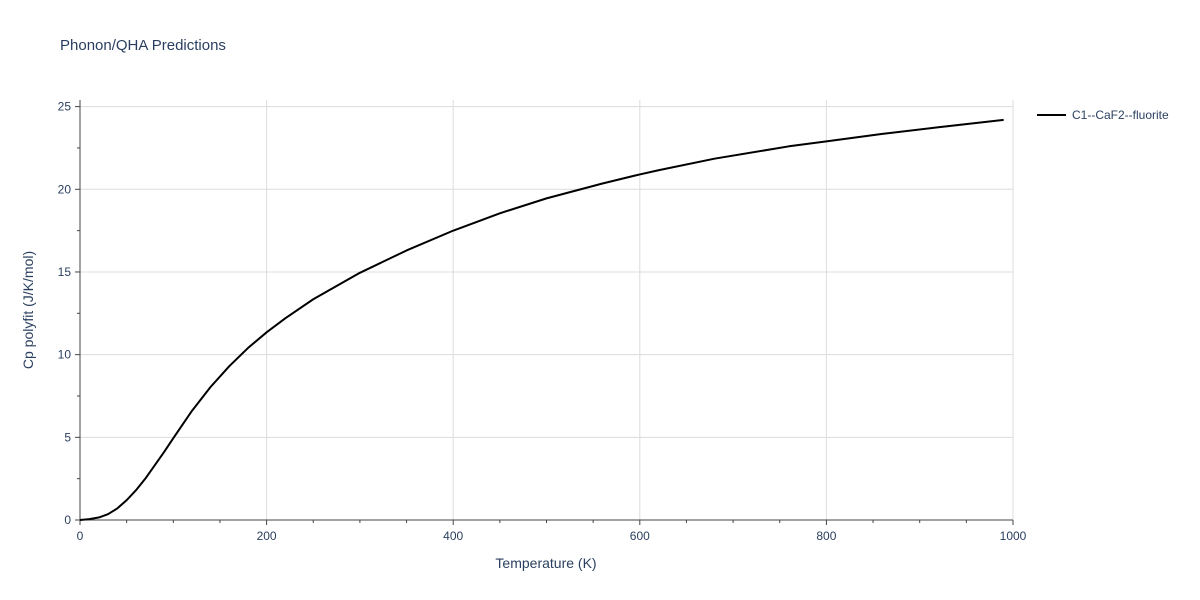 This screenshot has height=600, width=1200. Describe the element at coordinates (453, 536) in the screenshot. I see `x-tick-label: 400` at that location.